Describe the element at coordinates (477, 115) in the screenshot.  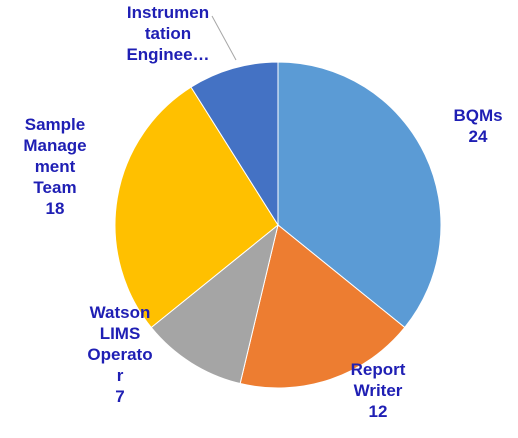
I see `category-label: BQMs` at that location.